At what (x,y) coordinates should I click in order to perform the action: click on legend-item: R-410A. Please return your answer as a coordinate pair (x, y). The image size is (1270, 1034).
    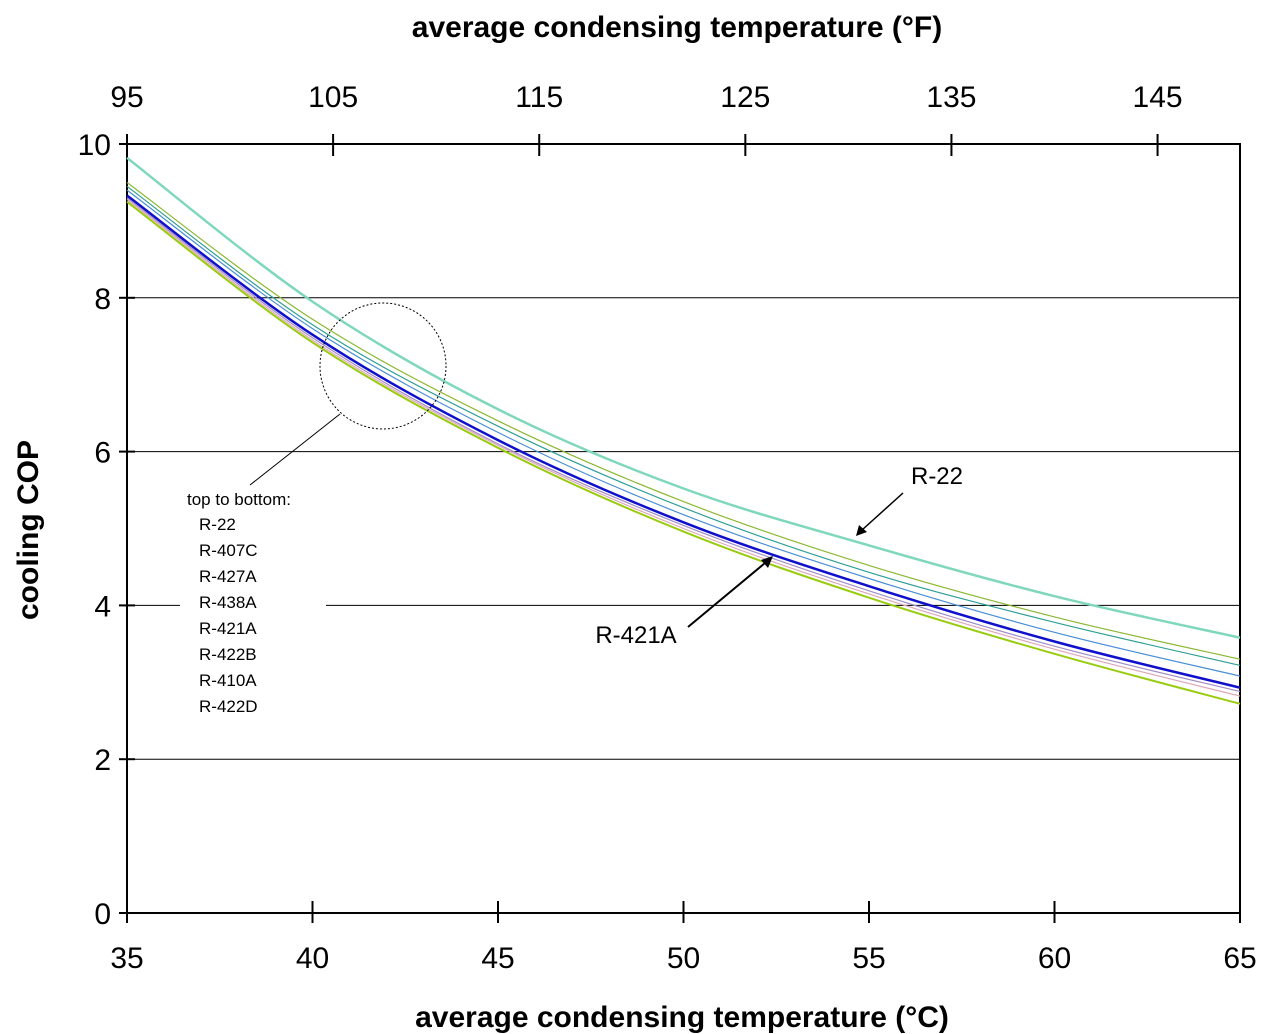
    Looking at the image, I should click on (228, 680).